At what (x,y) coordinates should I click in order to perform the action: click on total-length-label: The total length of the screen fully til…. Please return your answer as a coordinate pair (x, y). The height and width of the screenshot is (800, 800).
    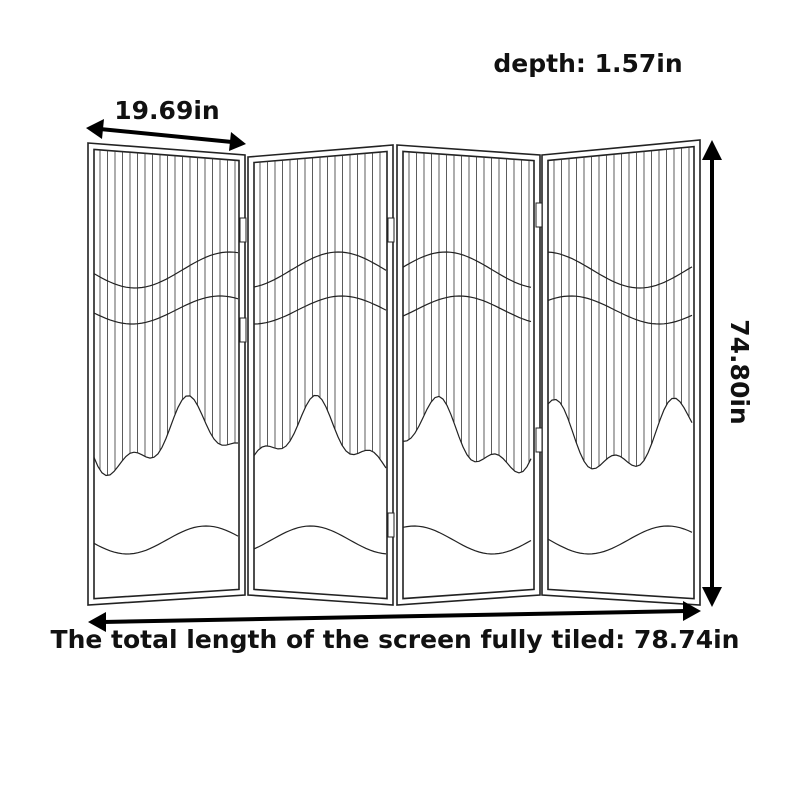
    Looking at the image, I should click on (395, 639).